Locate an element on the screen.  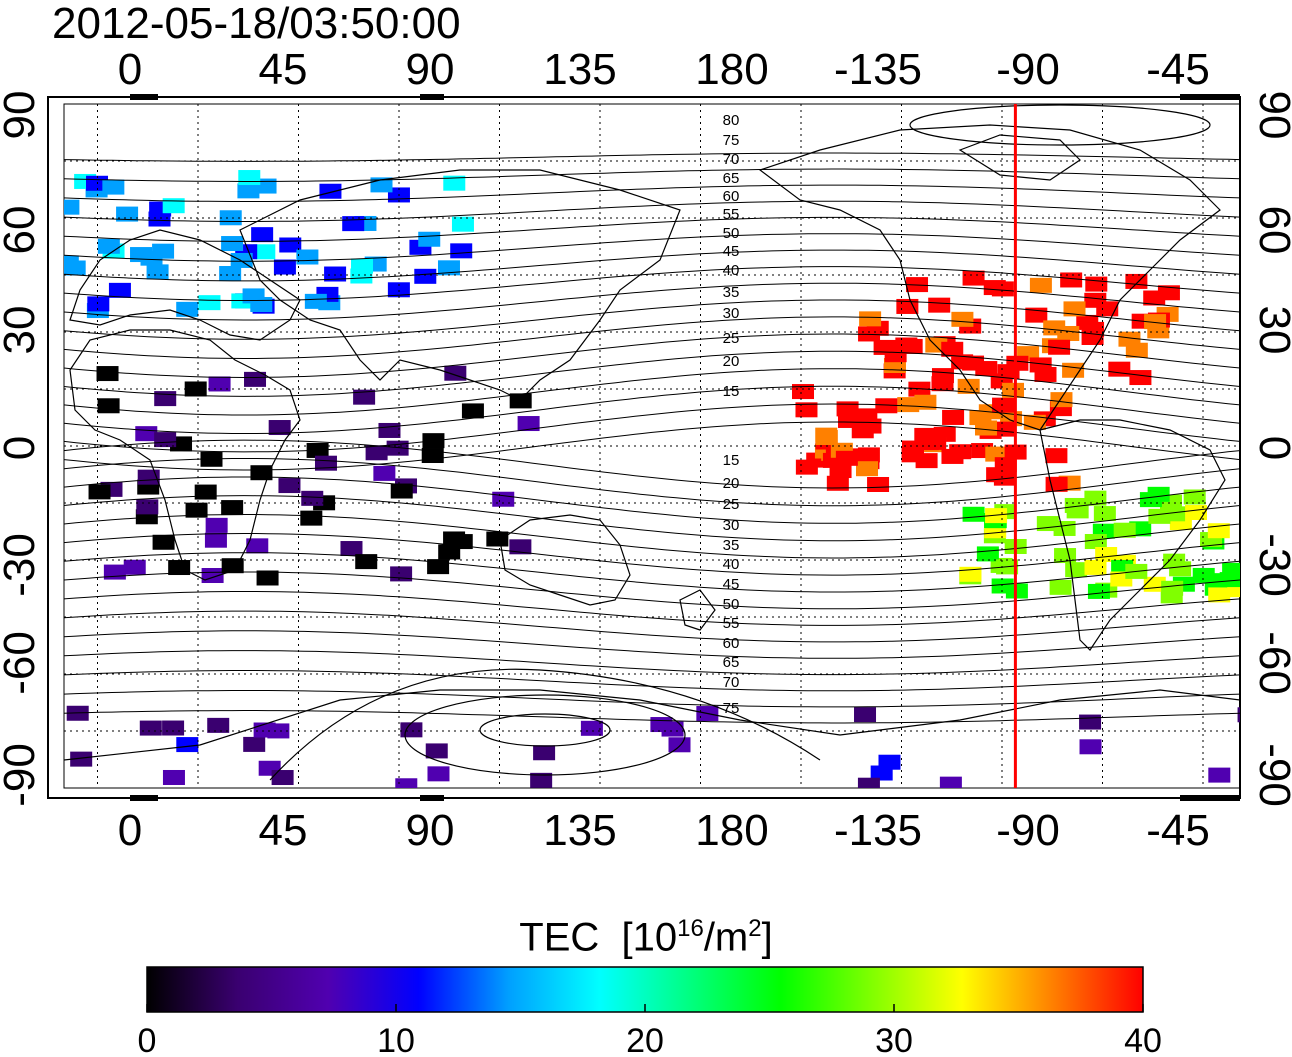
contour-label: 40 is located at coordinates (731, 564).